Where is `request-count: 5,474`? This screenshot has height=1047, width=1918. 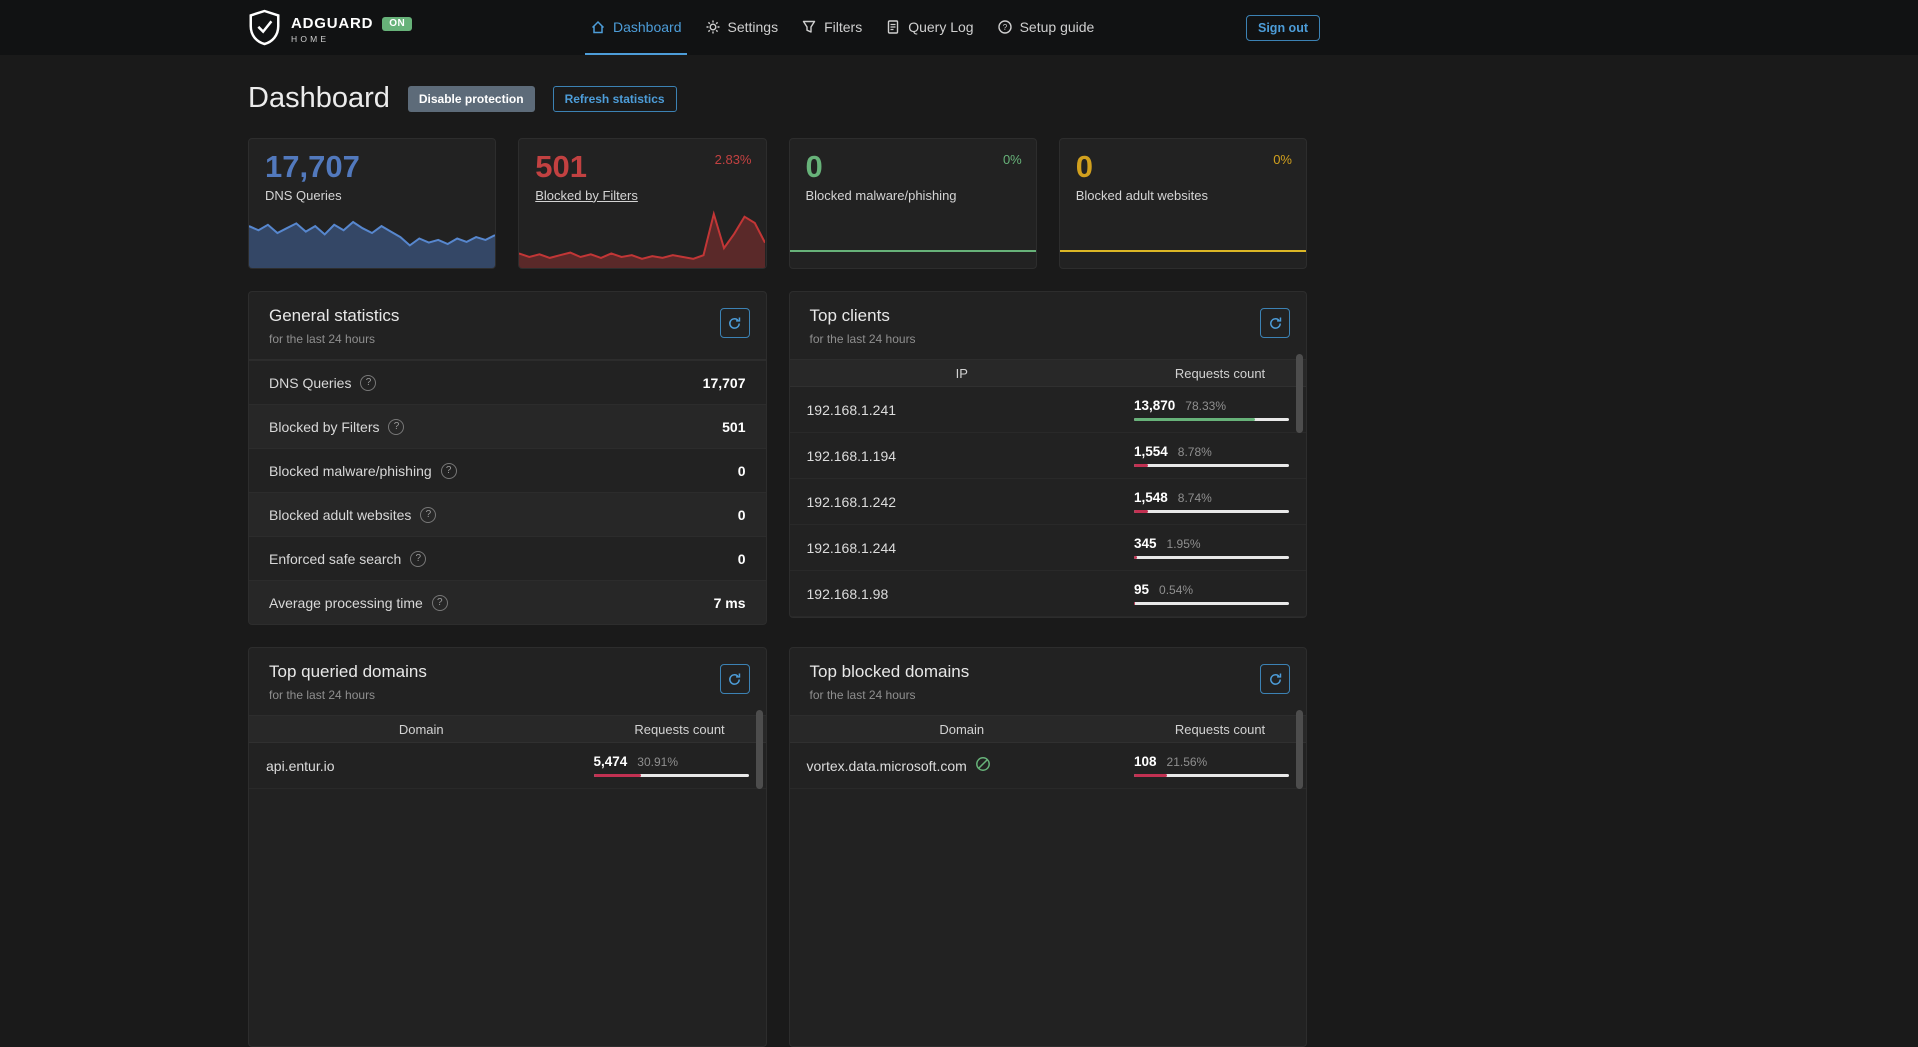
request-count: 5,474 is located at coordinates (610, 761).